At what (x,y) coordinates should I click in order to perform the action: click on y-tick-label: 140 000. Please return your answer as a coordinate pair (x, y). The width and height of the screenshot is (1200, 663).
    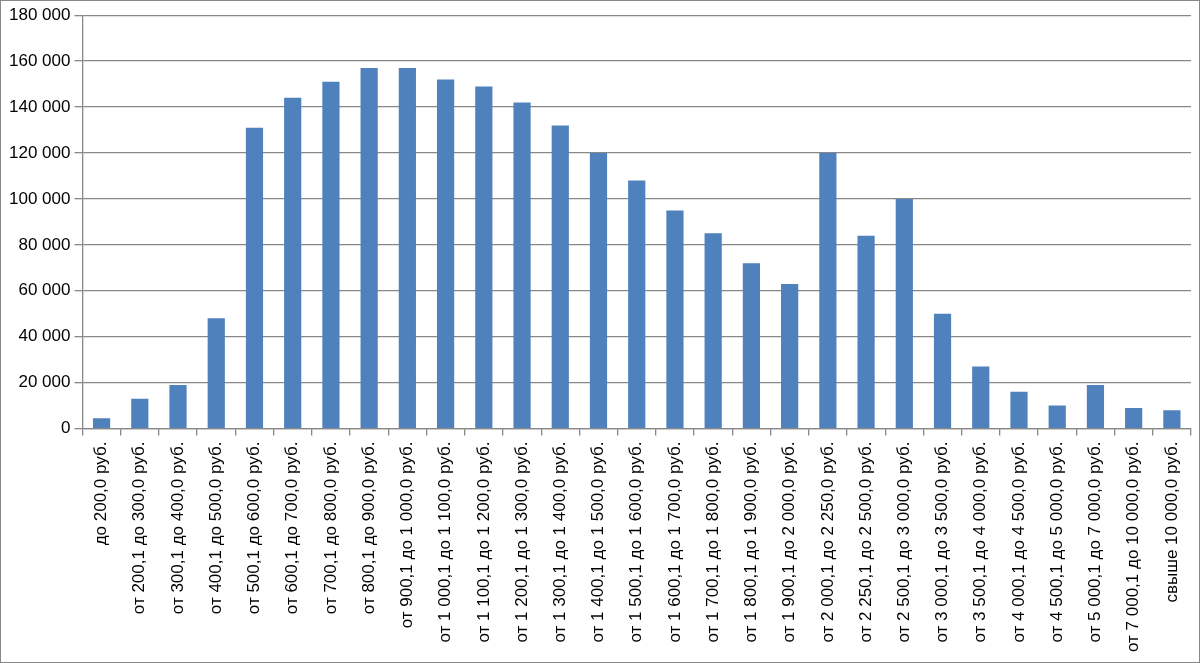
    Looking at the image, I should click on (40, 106).